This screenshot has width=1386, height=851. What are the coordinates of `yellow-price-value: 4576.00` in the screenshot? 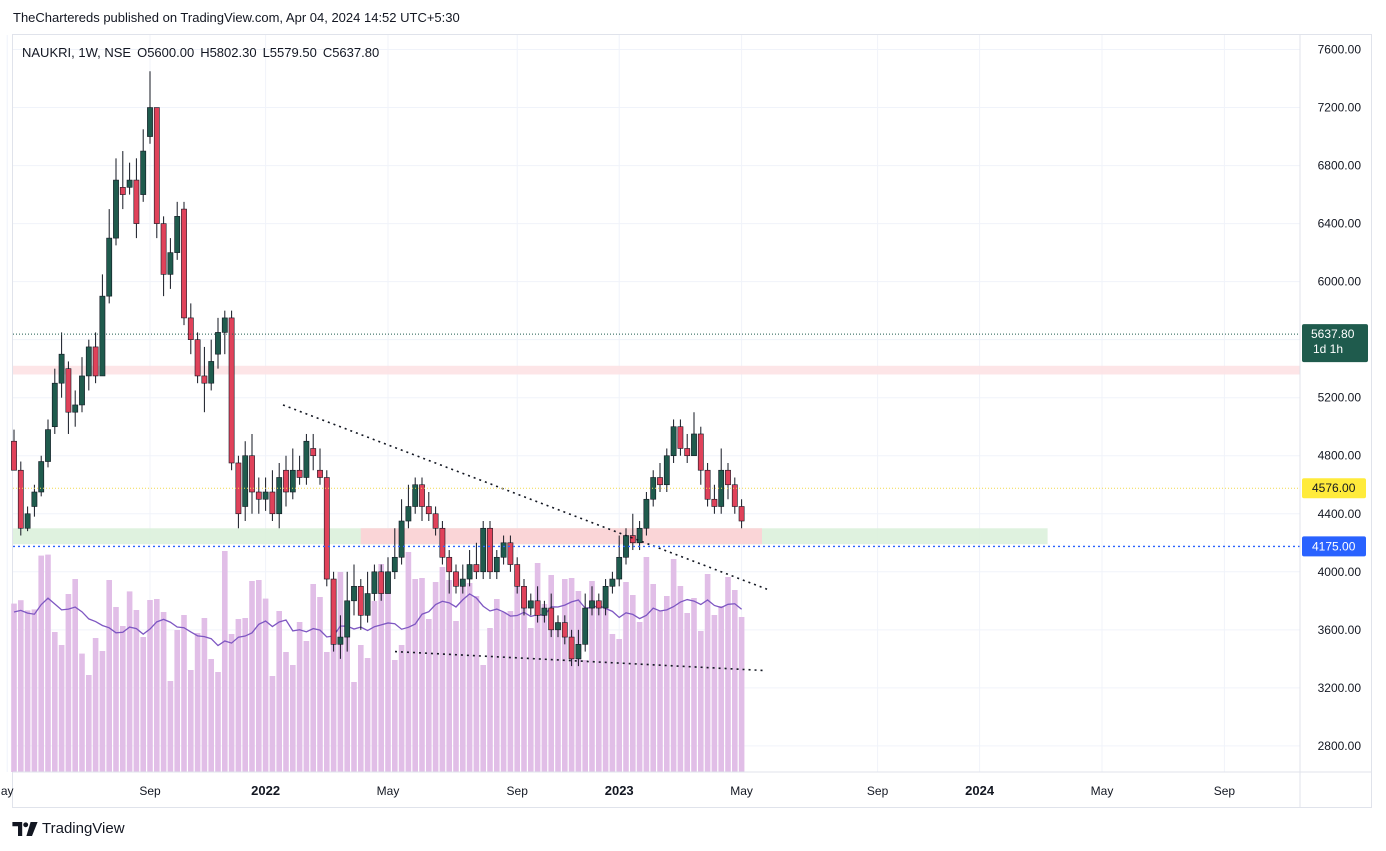 It's located at (1334, 488).